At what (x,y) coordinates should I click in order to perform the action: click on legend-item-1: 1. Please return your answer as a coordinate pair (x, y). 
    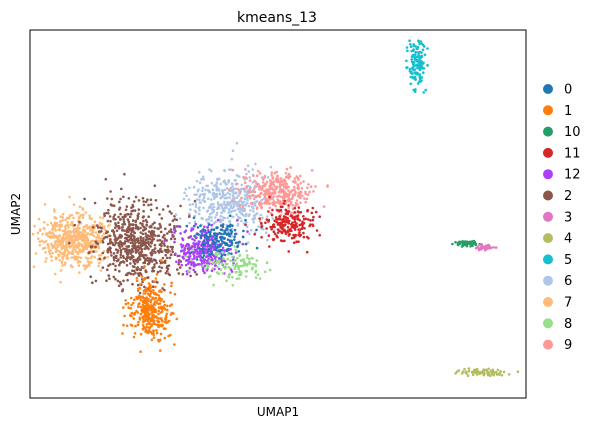
    Looking at the image, I should click on (557, 111).